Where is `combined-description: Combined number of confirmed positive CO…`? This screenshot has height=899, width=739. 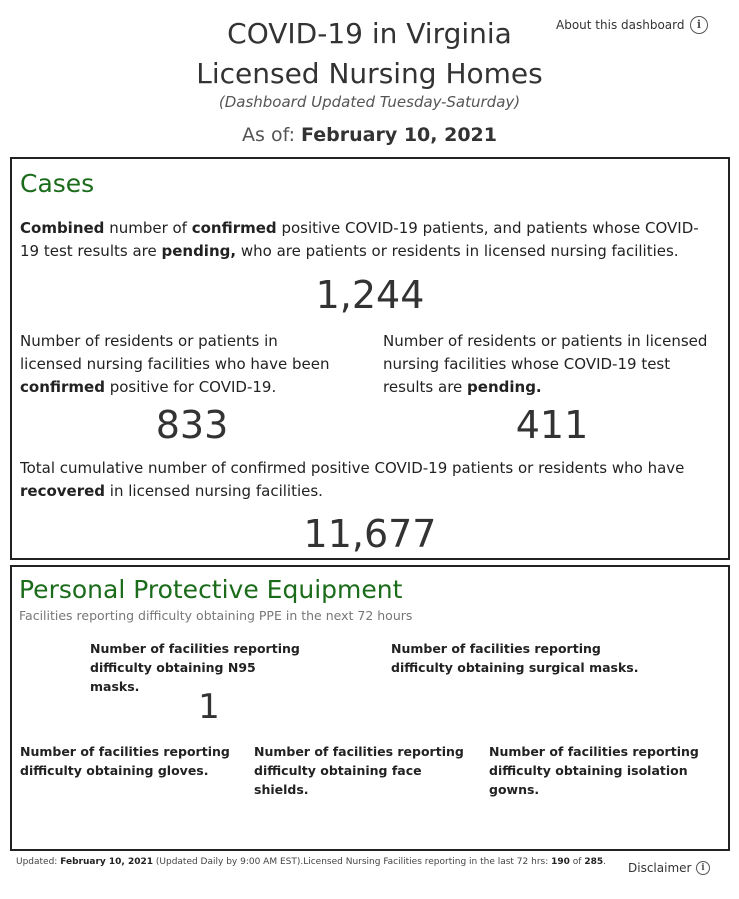
combined-description: Combined number of confirmed positive CO… is located at coordinates (365, 240).